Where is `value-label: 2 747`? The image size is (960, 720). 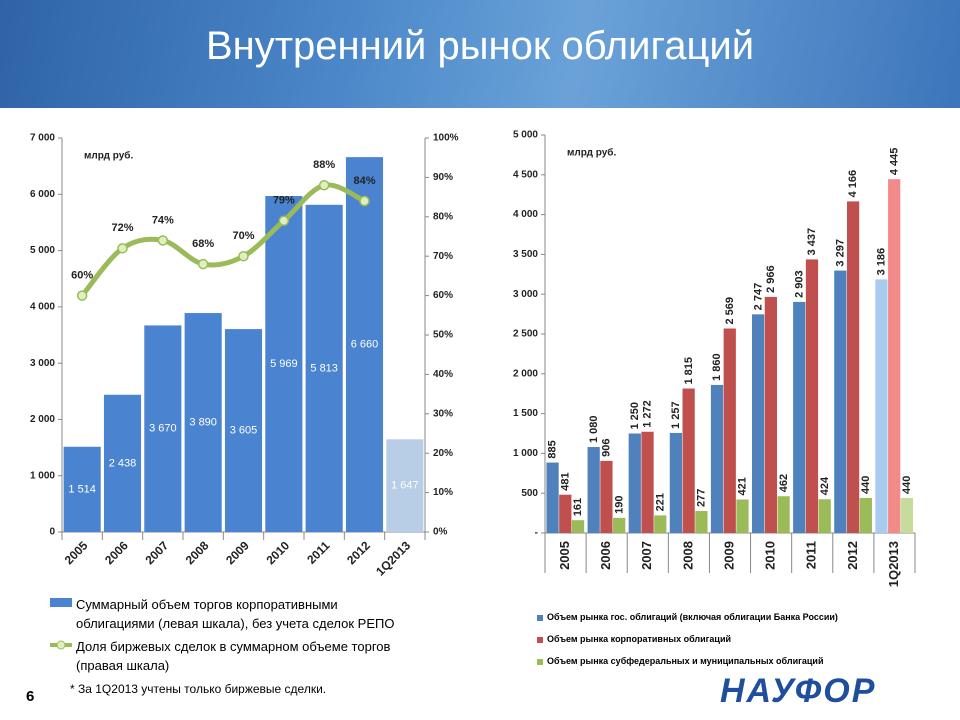
value-label: 2 747 is located at coordinates (758, 297).